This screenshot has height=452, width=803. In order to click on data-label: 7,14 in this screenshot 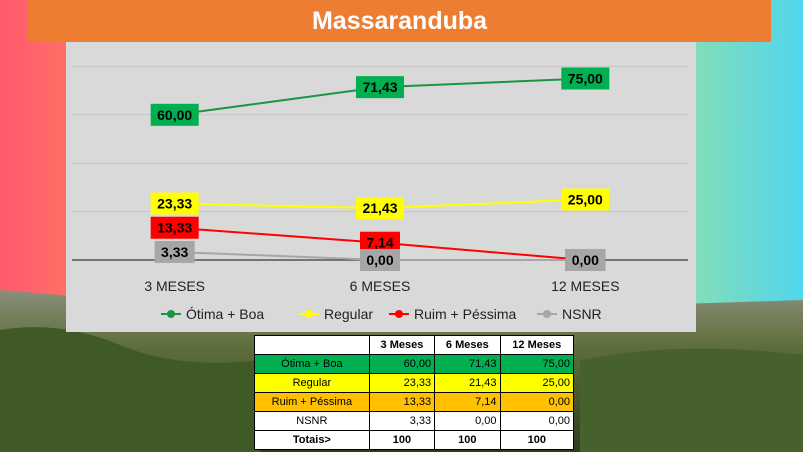, I will do `click(379, 243)`.